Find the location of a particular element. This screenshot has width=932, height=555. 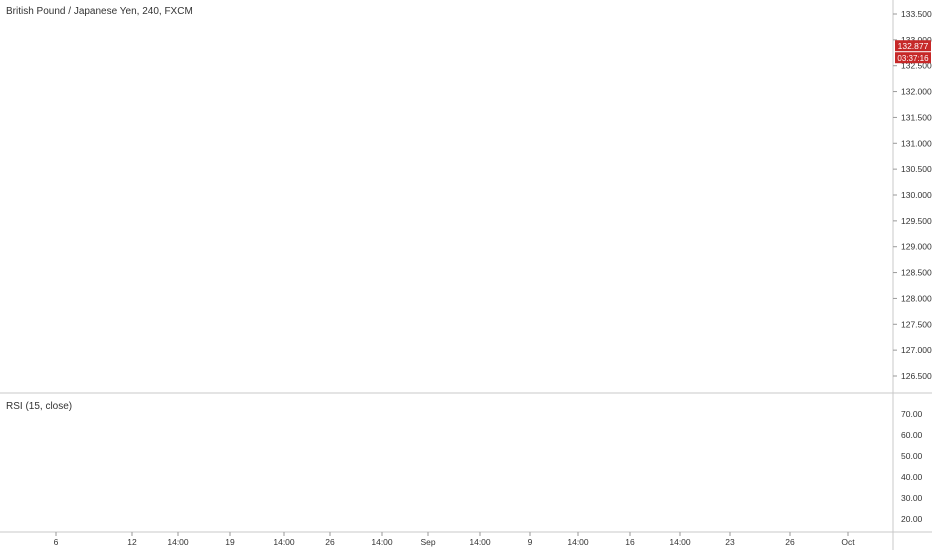

time-tick-label: 16 is located at coordinates (630, 542).